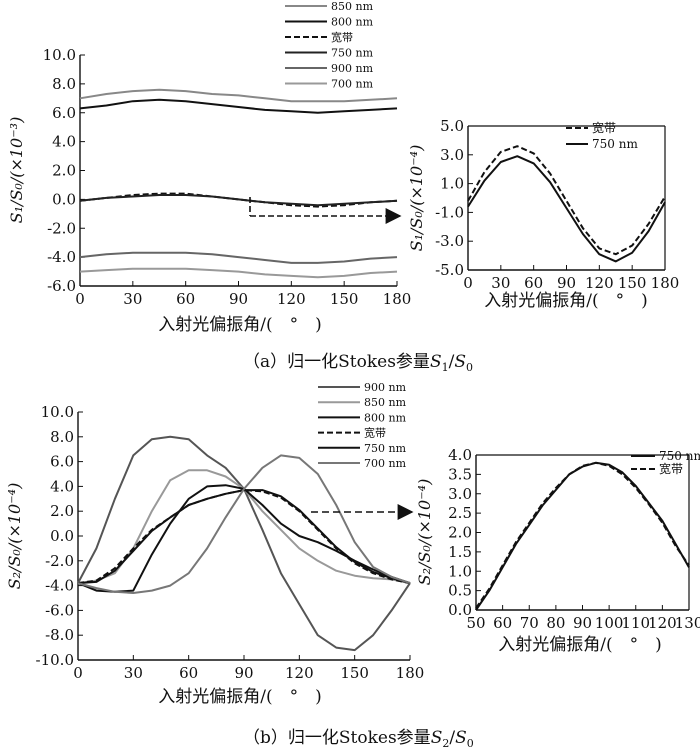 The width and height of the screenshot is (700, 752). I want to click on b-inset-series-1-line, so click(582, 535).